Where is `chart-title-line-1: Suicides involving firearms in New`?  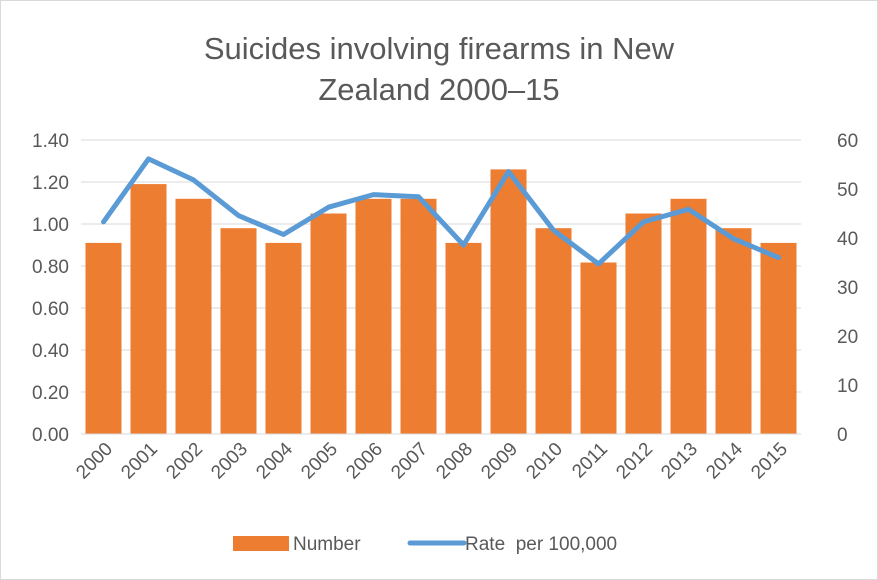 chart-title-line-1: Suicides involving firearms in New is located at coordinates (439, 48).